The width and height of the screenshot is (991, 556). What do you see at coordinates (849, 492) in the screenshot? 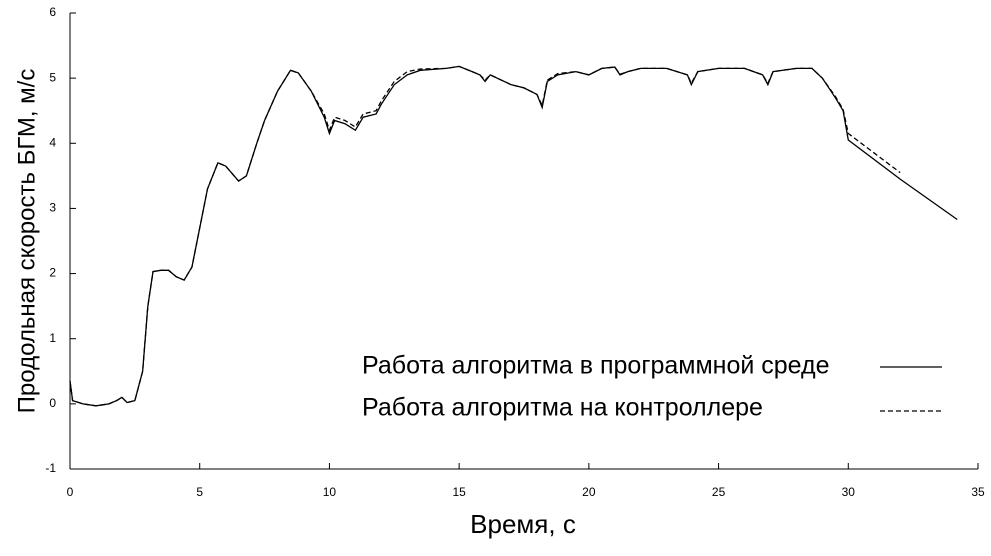
I see `x-tick-label: 30` at bounding box center [849, 492].